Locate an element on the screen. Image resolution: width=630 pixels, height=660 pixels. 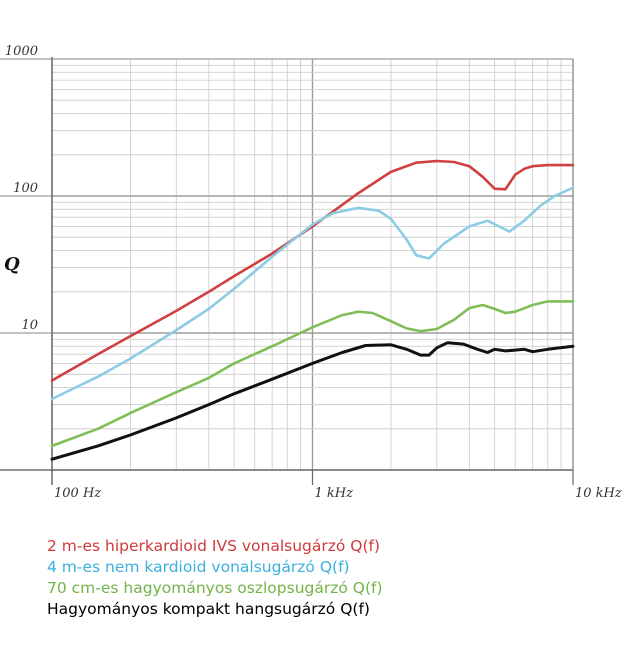
y-tick-label: 10 is located at coordinates (29, 325).